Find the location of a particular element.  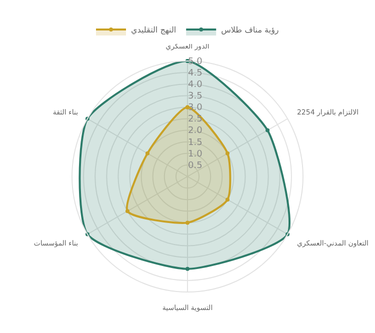

y-tick-label: 0.5 is located at coordinates (195, 165).